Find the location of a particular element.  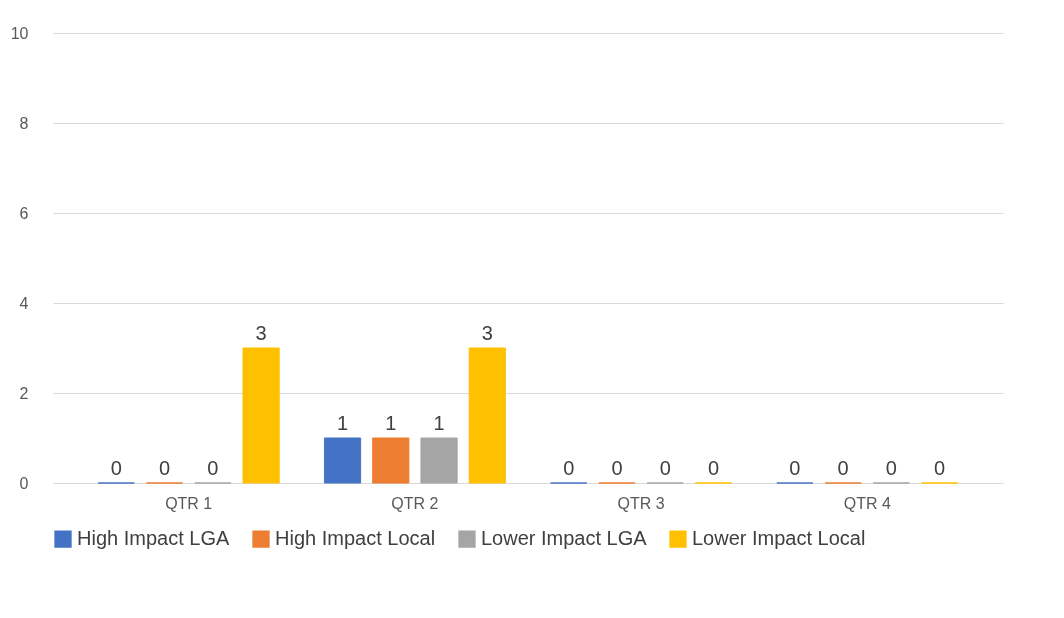

y-tick-label: 10 is located at coordinates (19, 33).